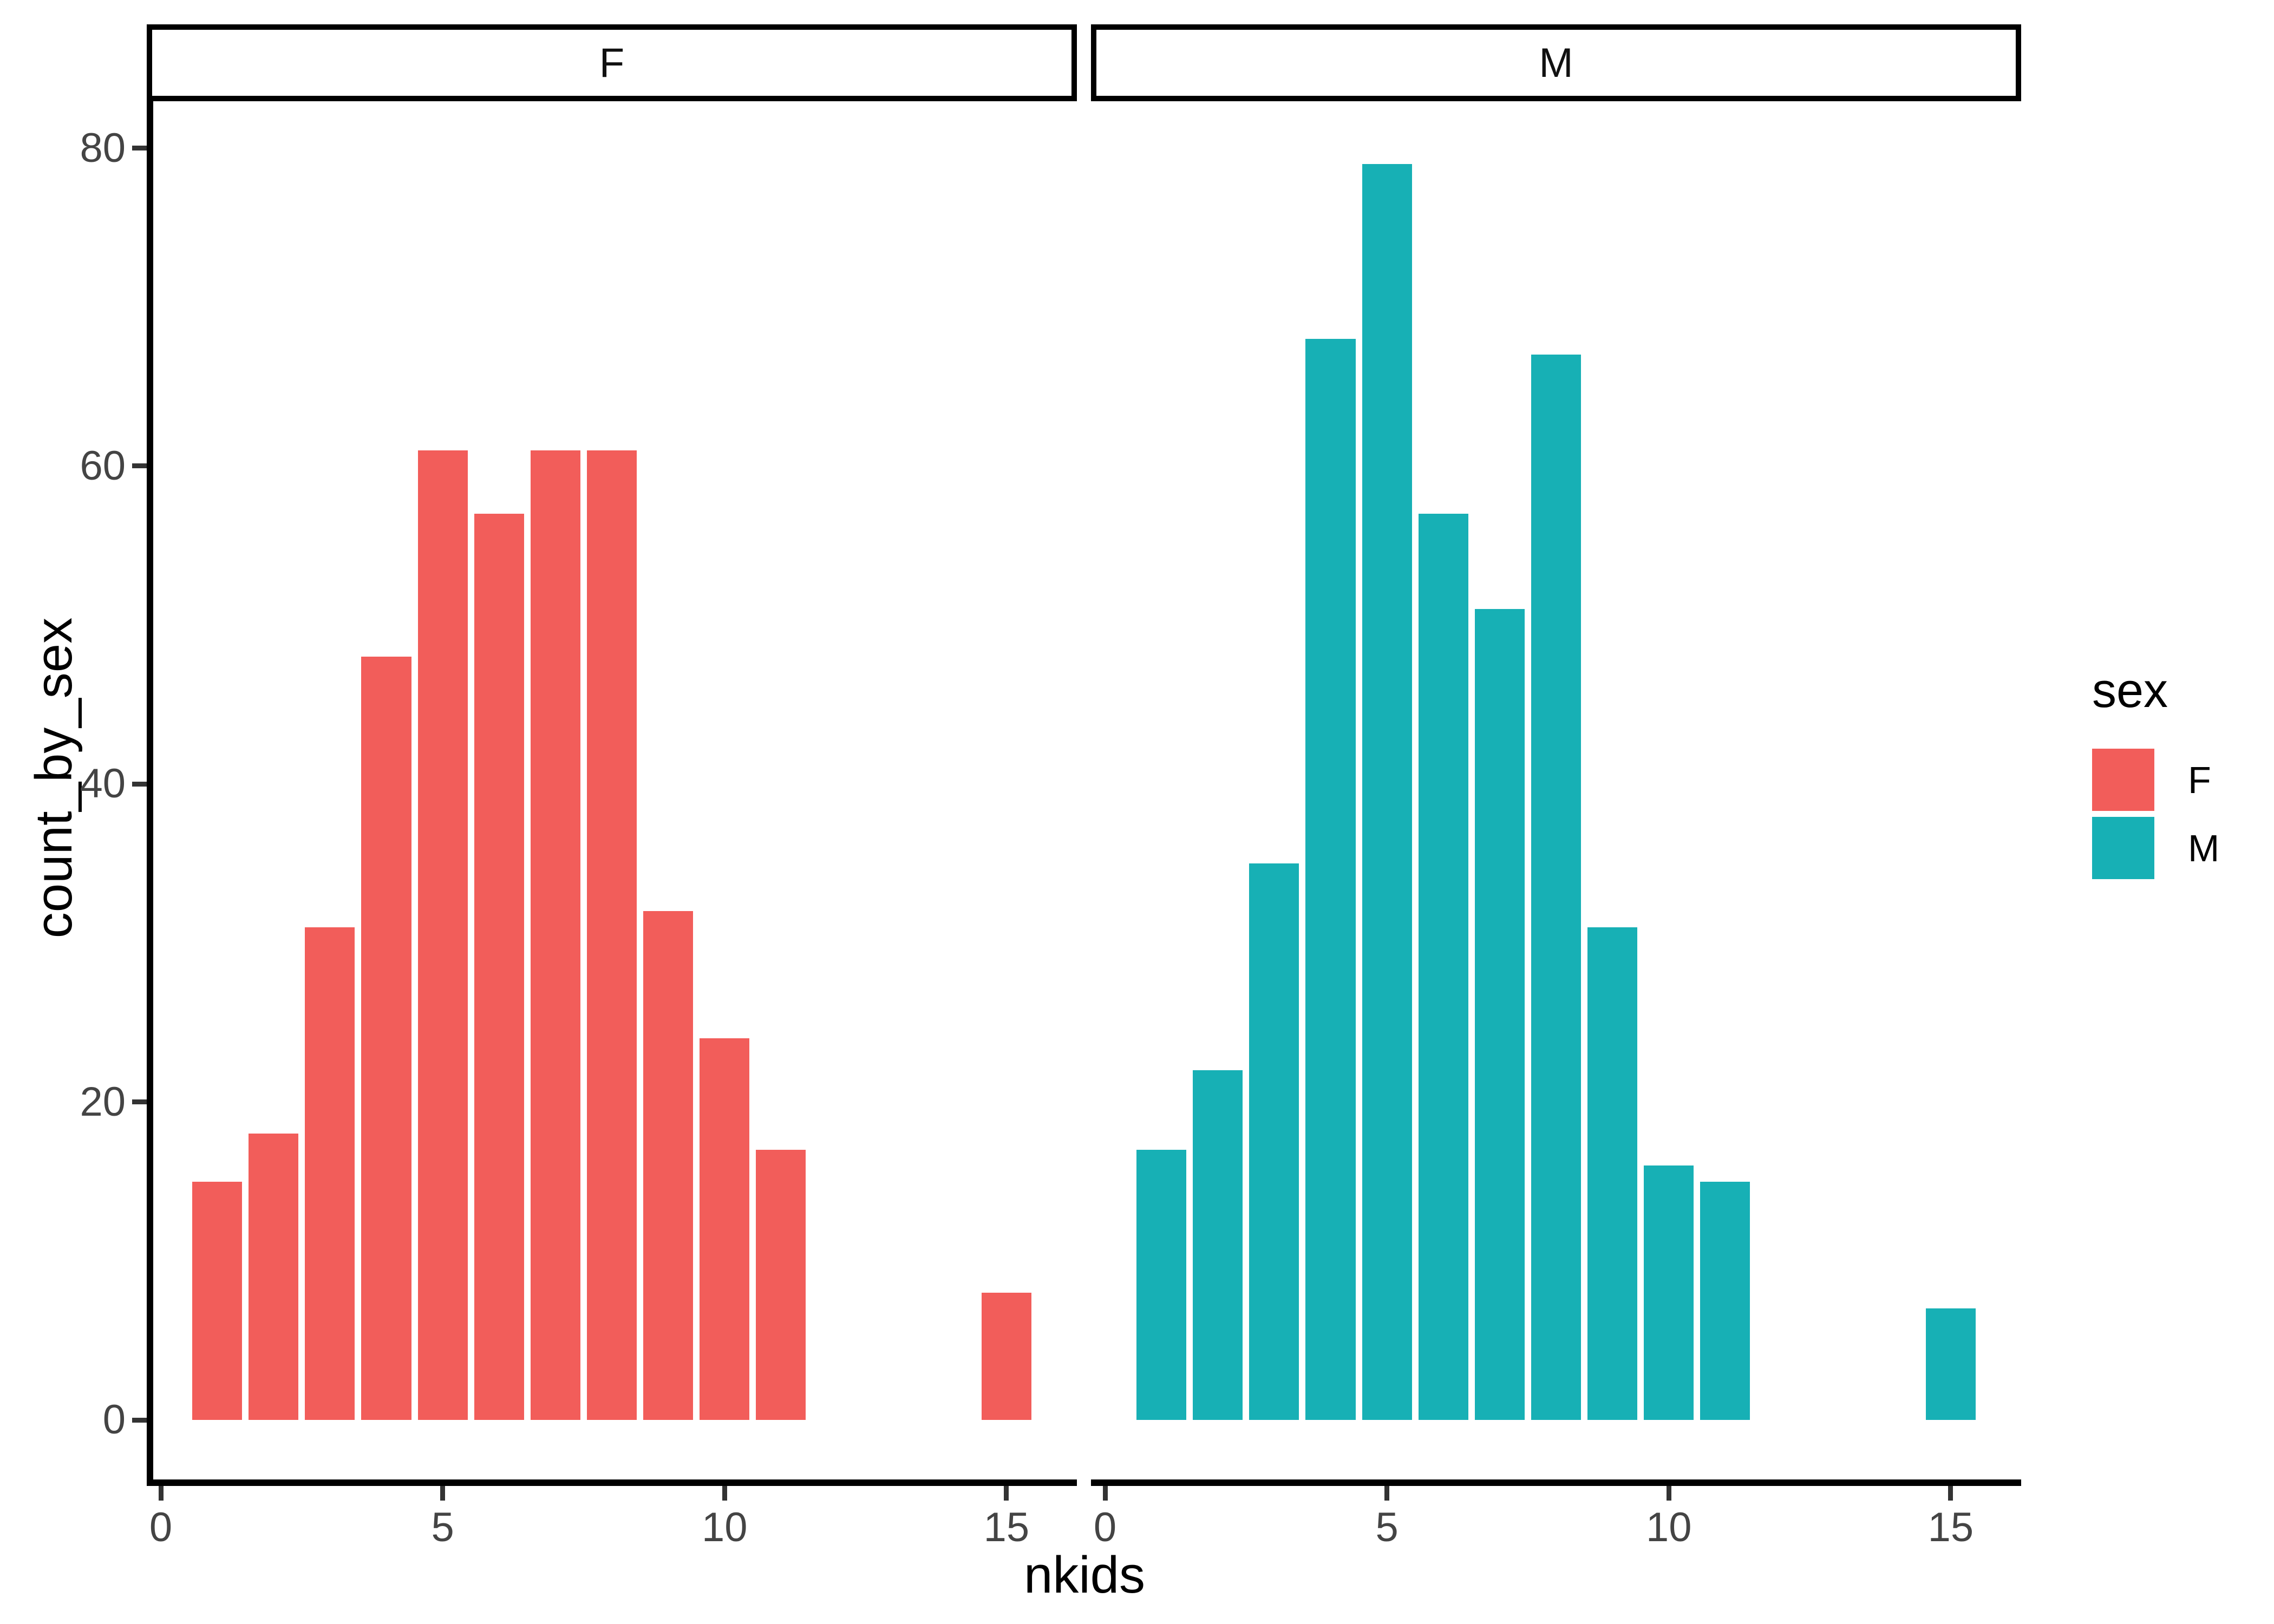 Image resolution: width=2274 pixels, height=1624 pixels. I want to click on y-tick-label-20: 20, so click(103, 1101).